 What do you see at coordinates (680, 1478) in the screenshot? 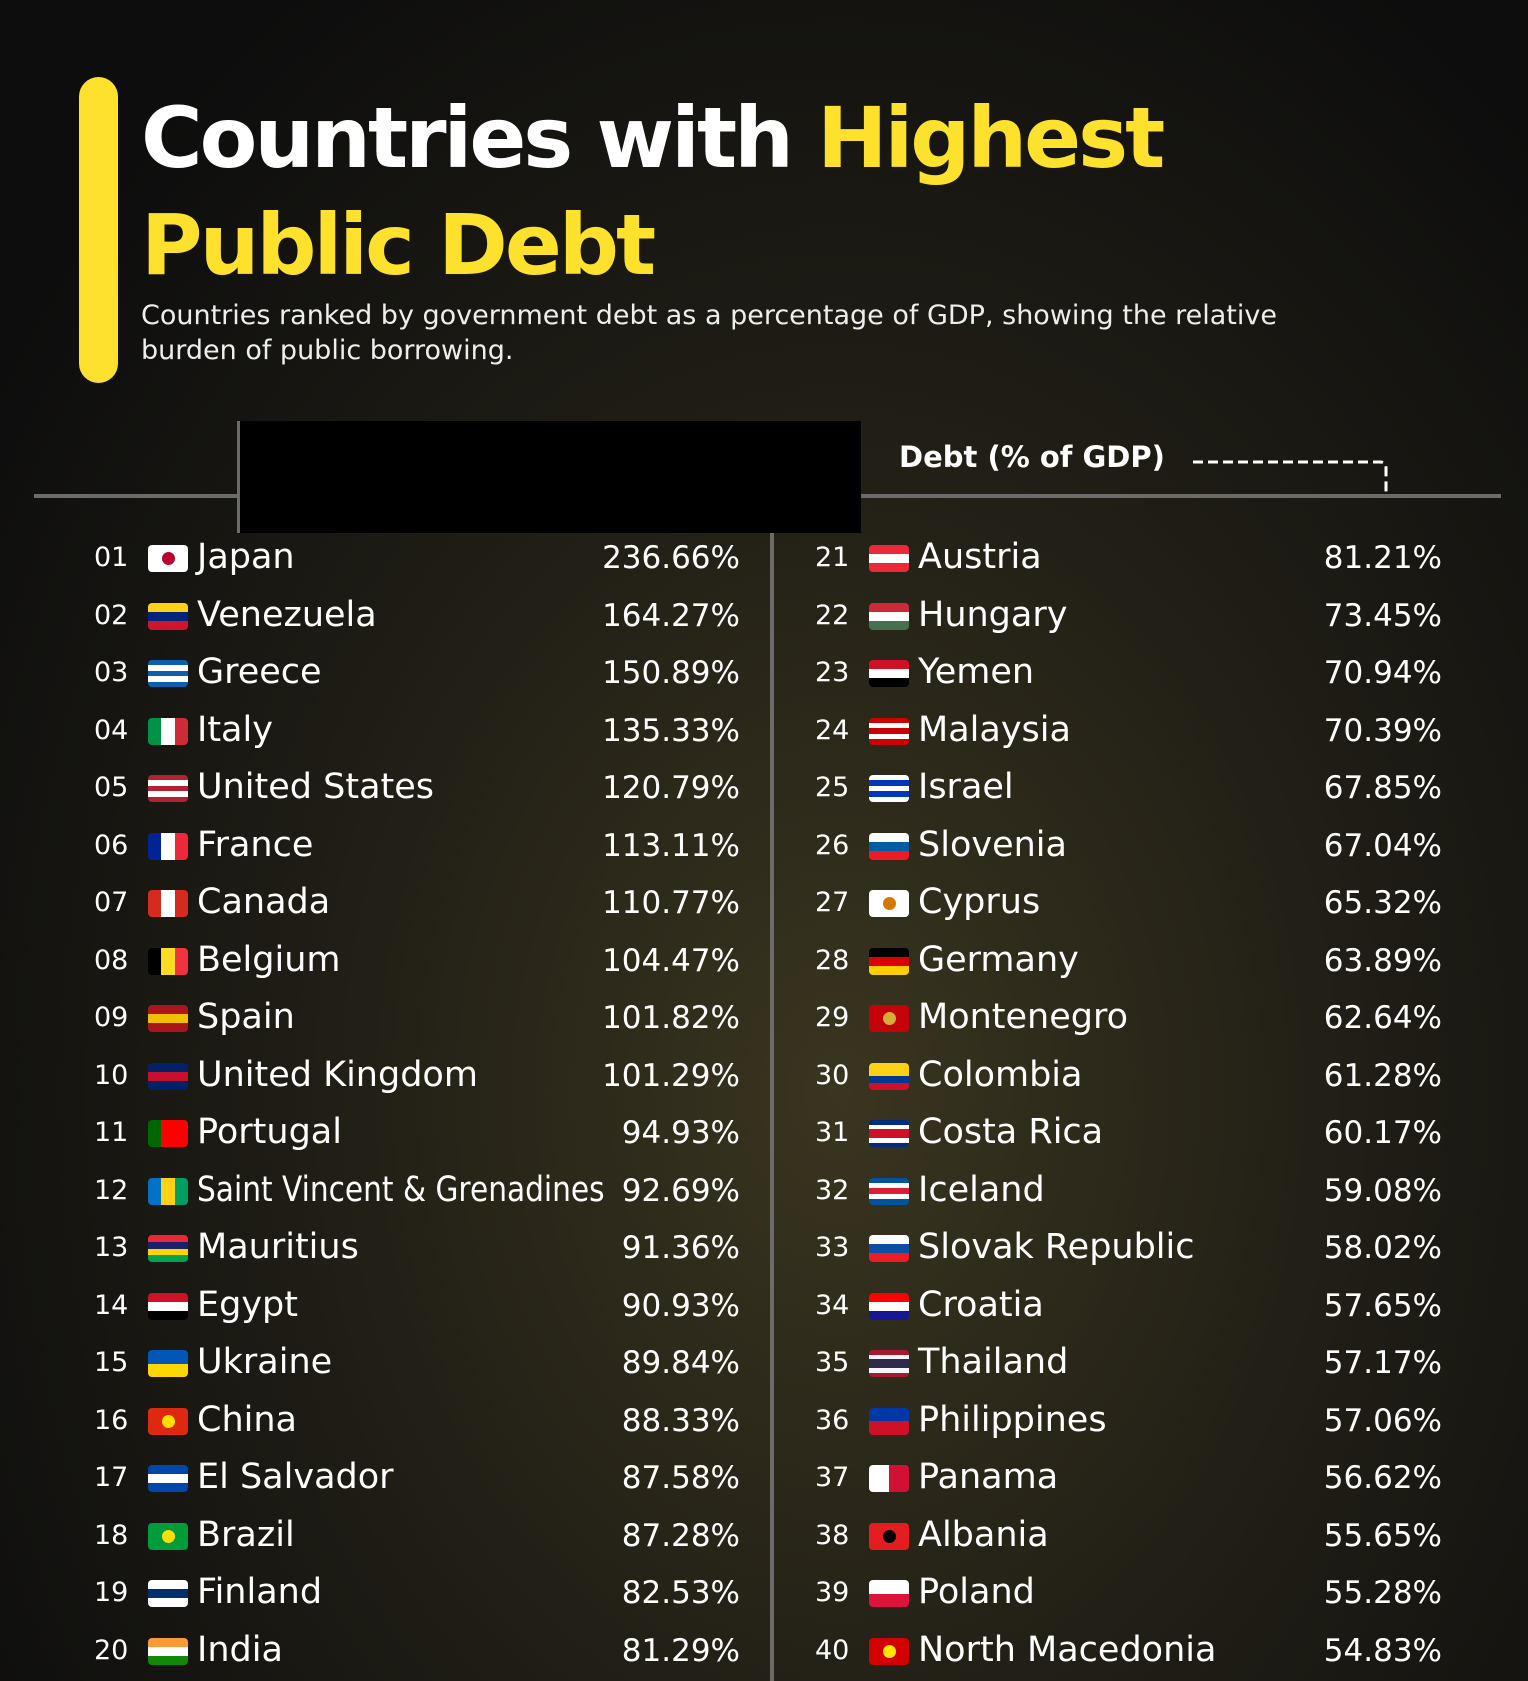
I see `debt-value: 87.58%` at bounding box center [680, 1478].